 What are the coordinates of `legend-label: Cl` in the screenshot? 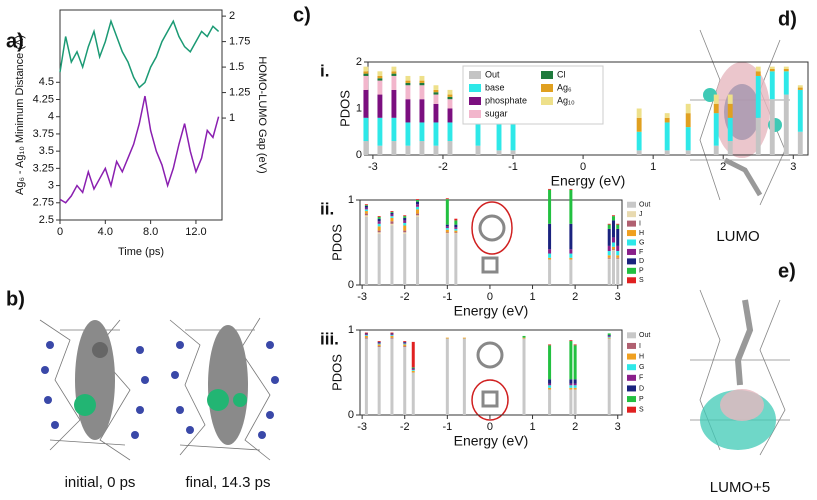 It's located at (561, 74).